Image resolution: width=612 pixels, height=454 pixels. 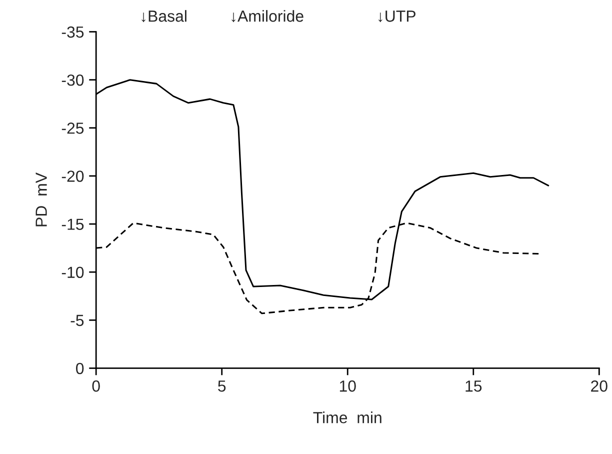 What do you see at coordinates (474, 386) in the screenshot?
I see `x-tick-label: 15` at bounding box center [474, 386].